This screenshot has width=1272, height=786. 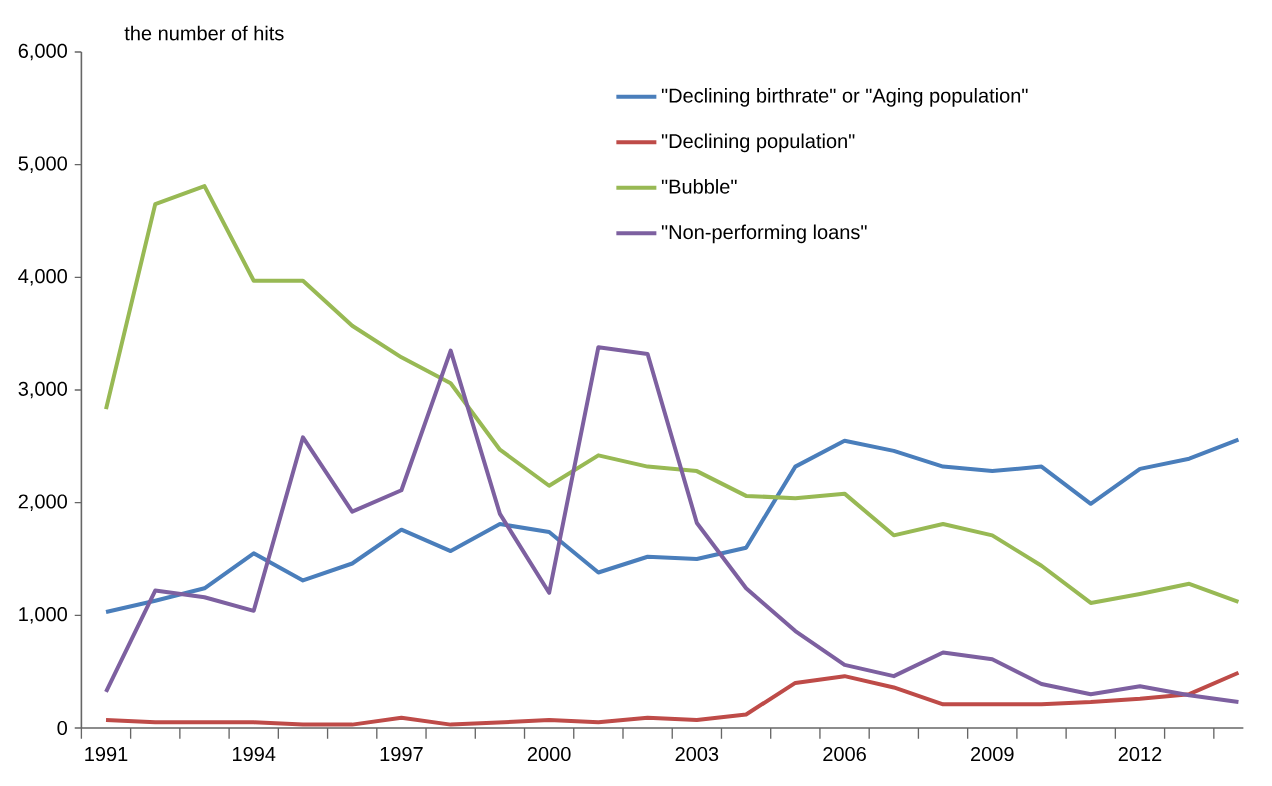 What do you see at coordinates (42, 164) in the screenshot?
I see `y-tick-label: 5,000` at bounding box center [42, 164].